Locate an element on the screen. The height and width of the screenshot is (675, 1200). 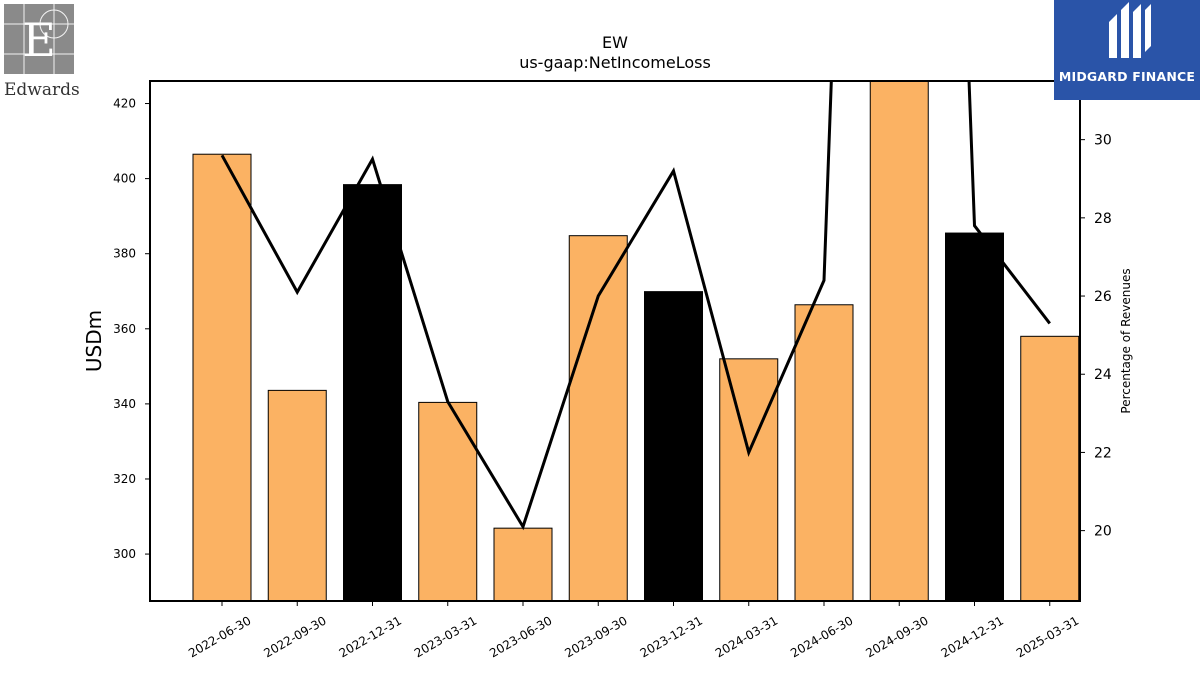
svg-text: E is located at coordinates (39, 40).